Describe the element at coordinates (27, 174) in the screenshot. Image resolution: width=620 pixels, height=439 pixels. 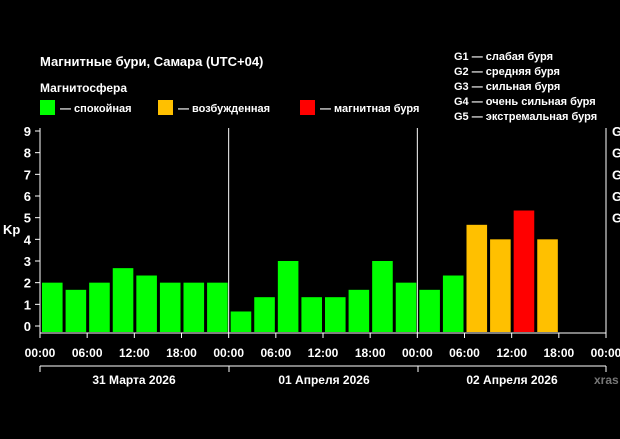
I see `y-tick-label: 7` at that location.